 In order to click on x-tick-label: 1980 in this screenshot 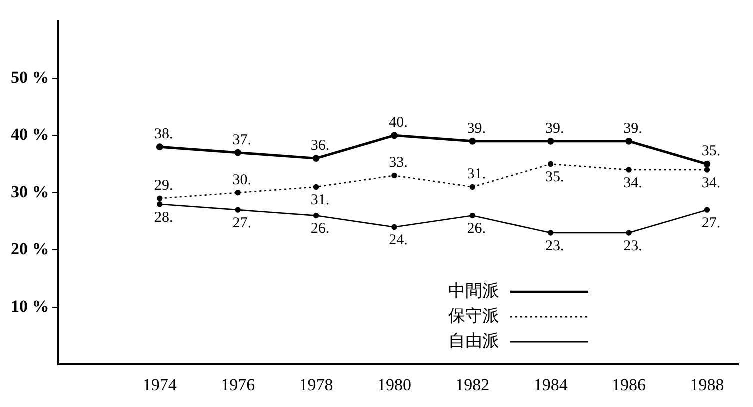, I will do `click(394, 384)`.